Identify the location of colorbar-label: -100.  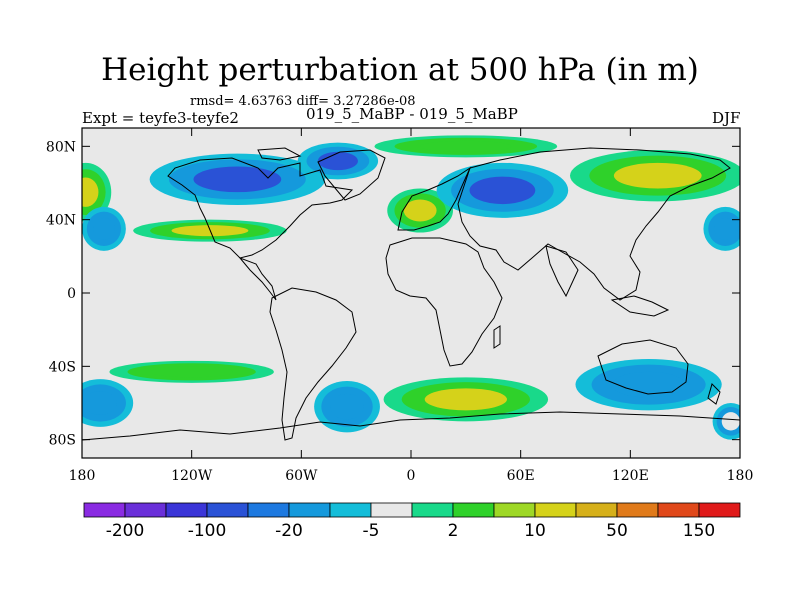
(207, 531).